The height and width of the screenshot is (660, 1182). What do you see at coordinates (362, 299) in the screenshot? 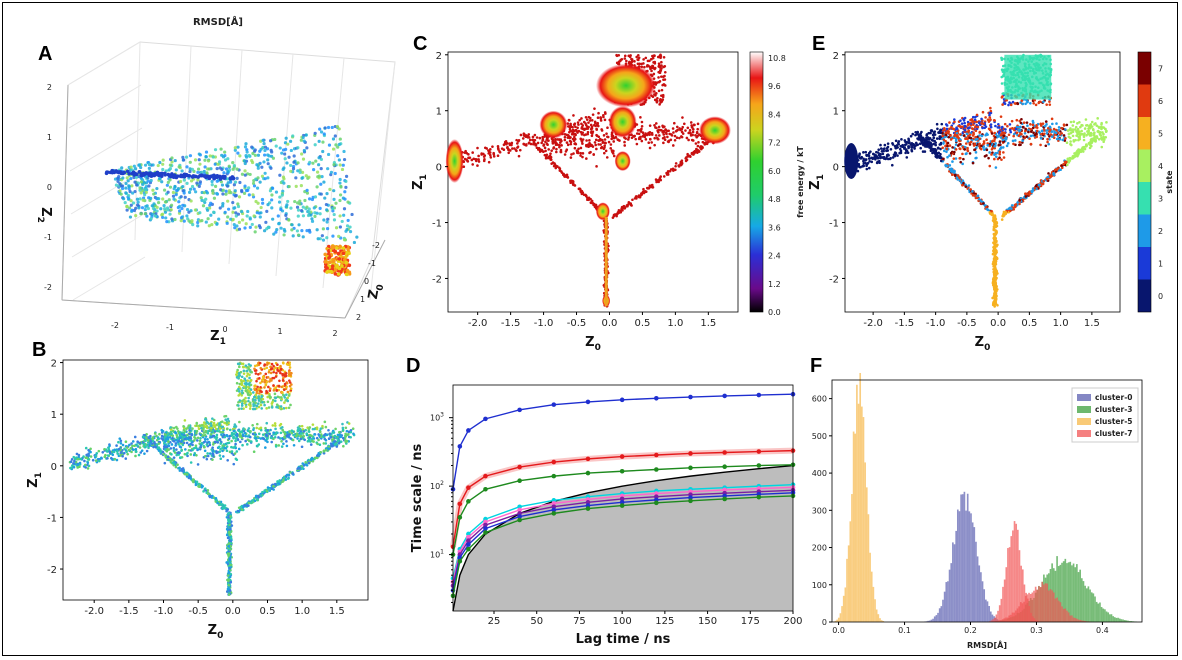
I see `panel-a-y-tick: 1` at bounding box center [362, 299].